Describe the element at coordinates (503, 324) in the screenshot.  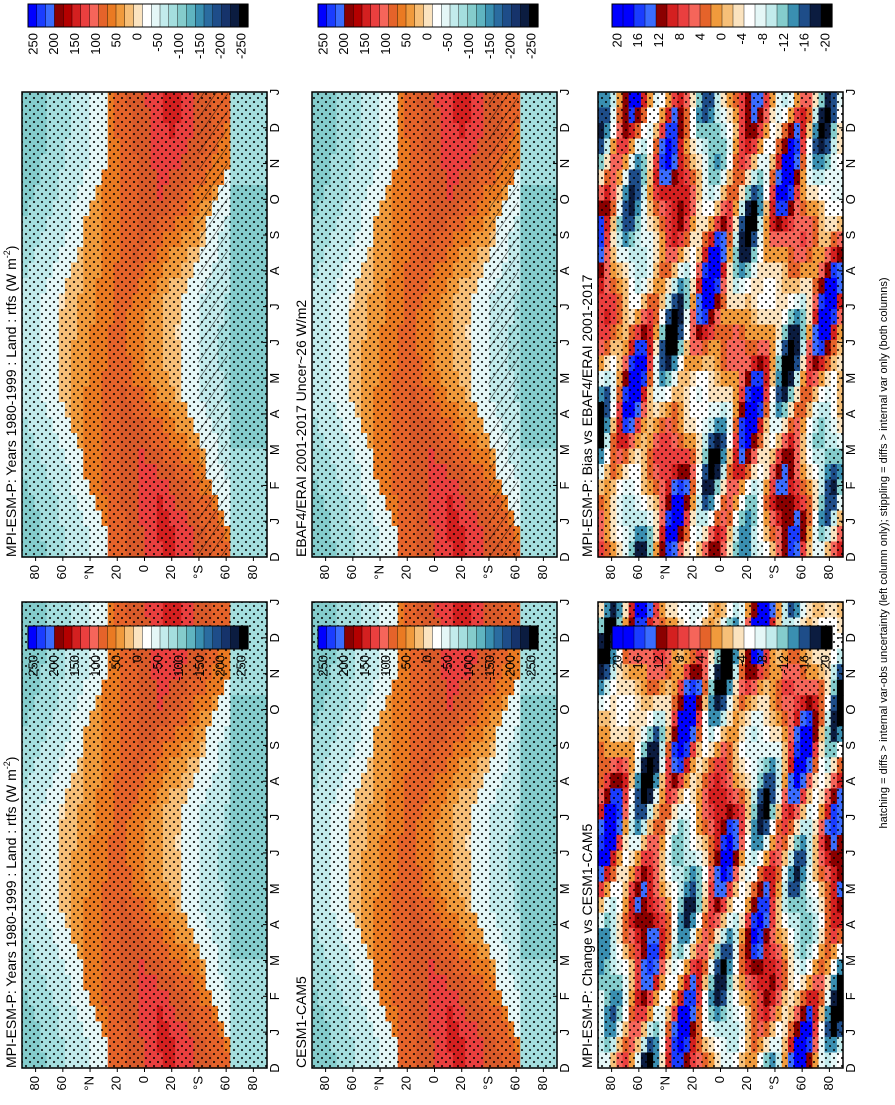
I see `hatching-overlay` at that location.